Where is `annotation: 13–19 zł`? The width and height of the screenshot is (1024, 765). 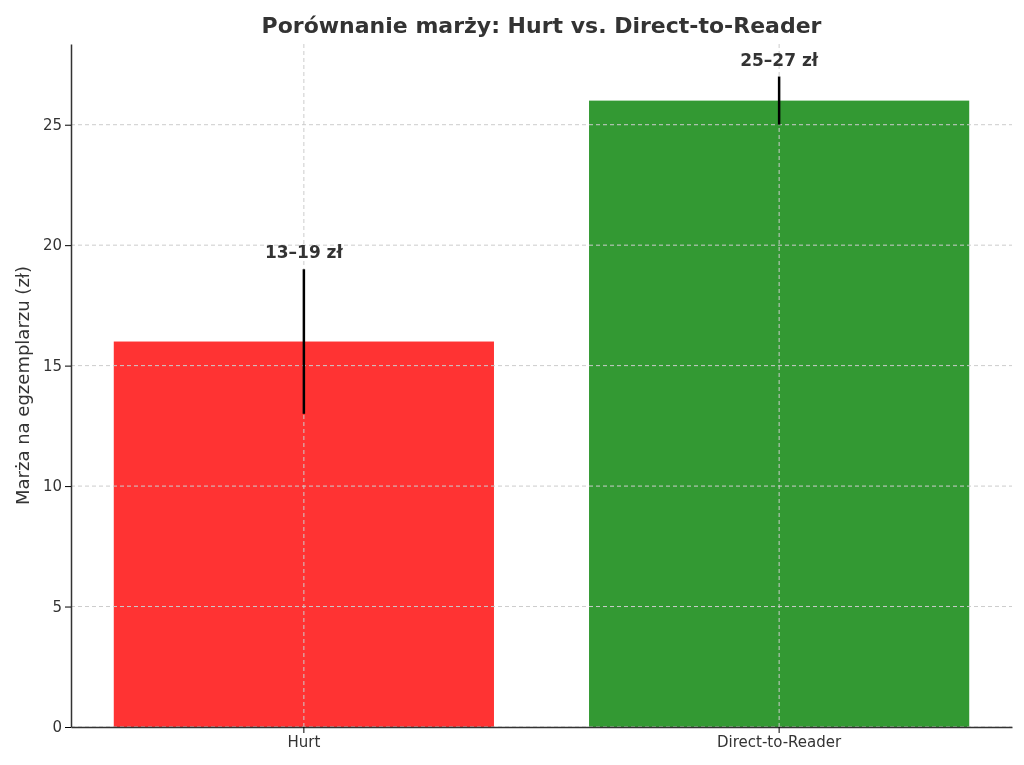 annotation: 13–19 zł is located at coordinates (304, 252).